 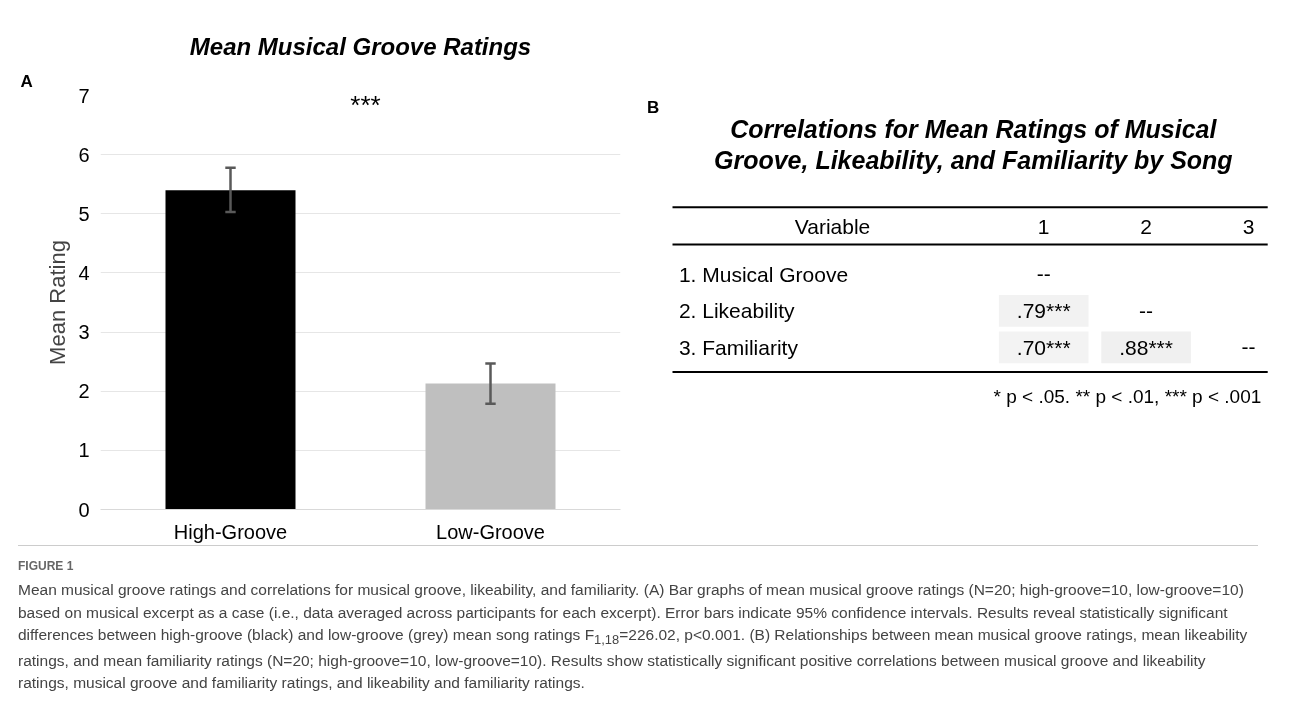 I want to click on x-tick-label: 3, so click(x=1248, y=226).